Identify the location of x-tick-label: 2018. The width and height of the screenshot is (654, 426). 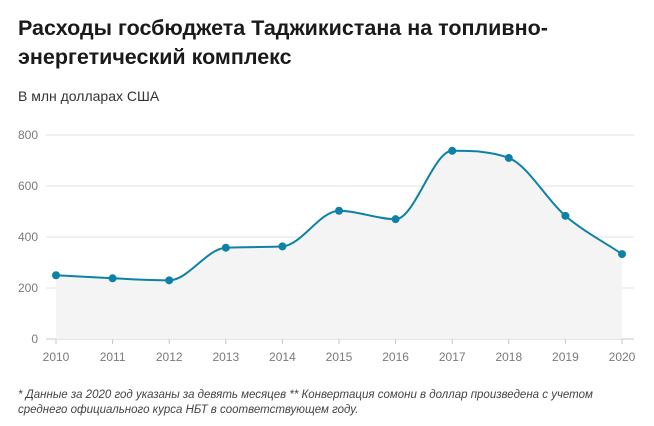
(508, 357).